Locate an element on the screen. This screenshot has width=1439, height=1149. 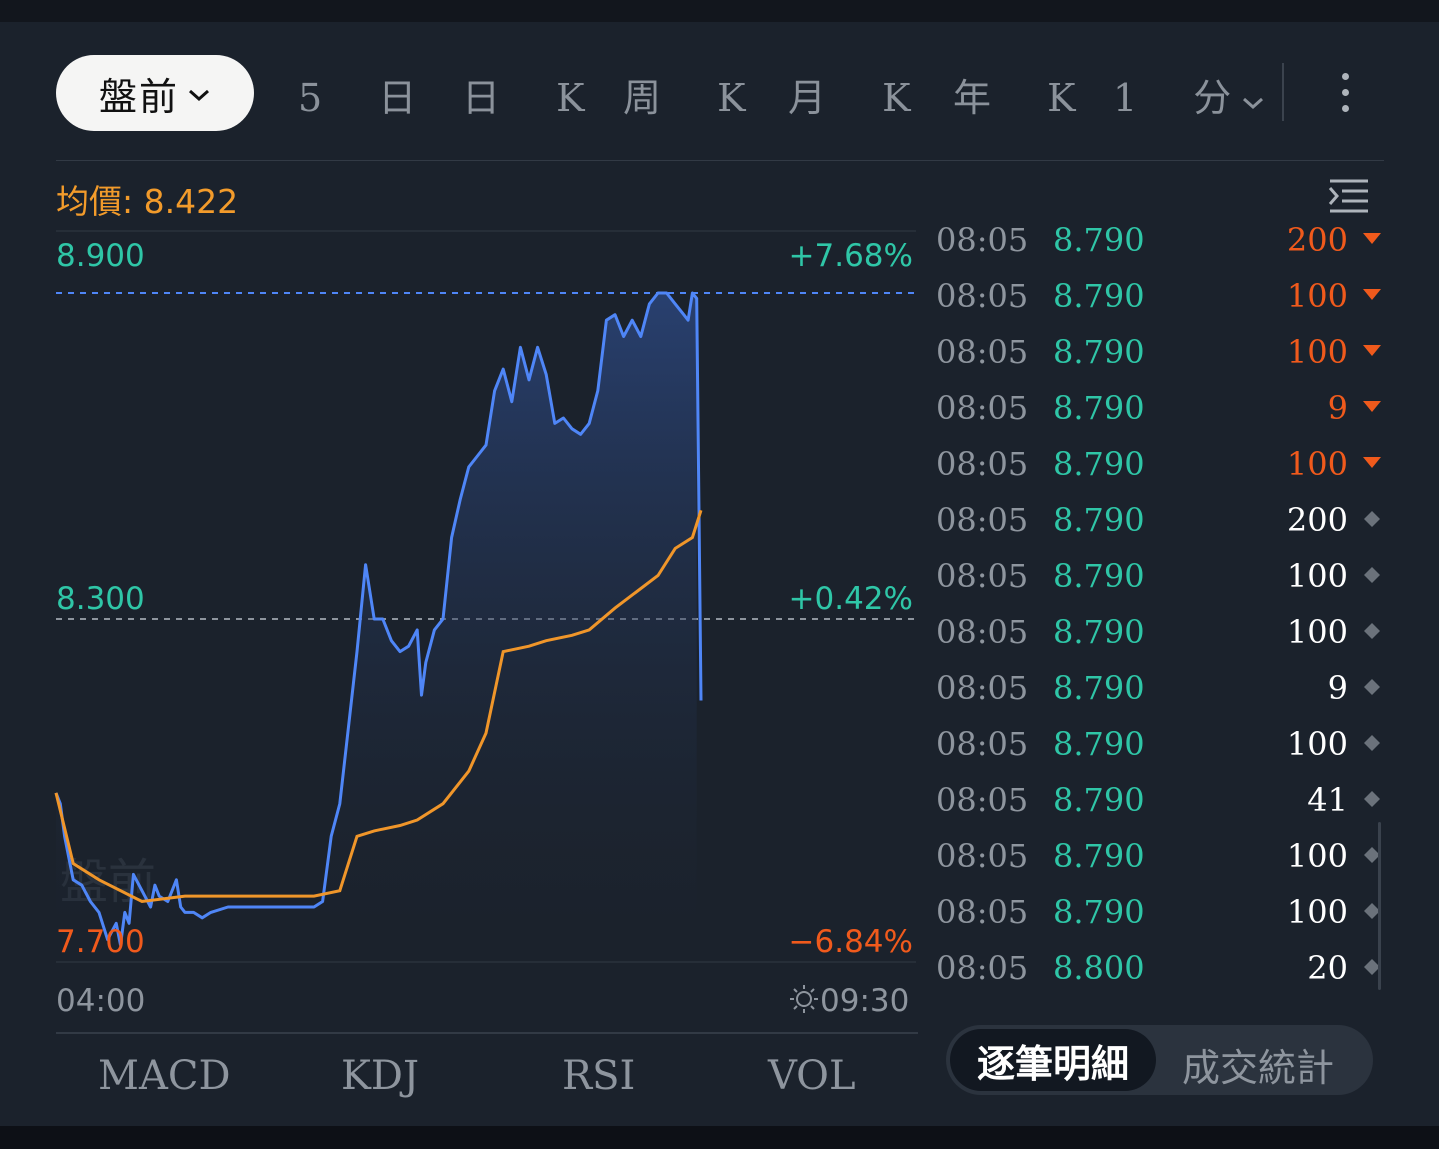
tab-month-k: 月 K is located at coordinates (860, 98).